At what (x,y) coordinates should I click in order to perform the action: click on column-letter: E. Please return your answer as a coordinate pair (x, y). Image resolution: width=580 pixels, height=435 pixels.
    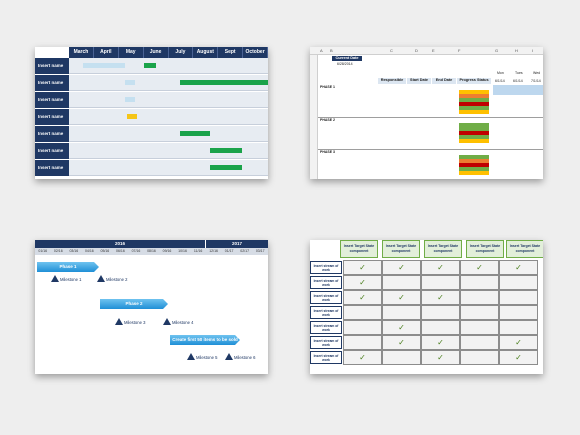
    Looking at the image, I should click on (433, 50).